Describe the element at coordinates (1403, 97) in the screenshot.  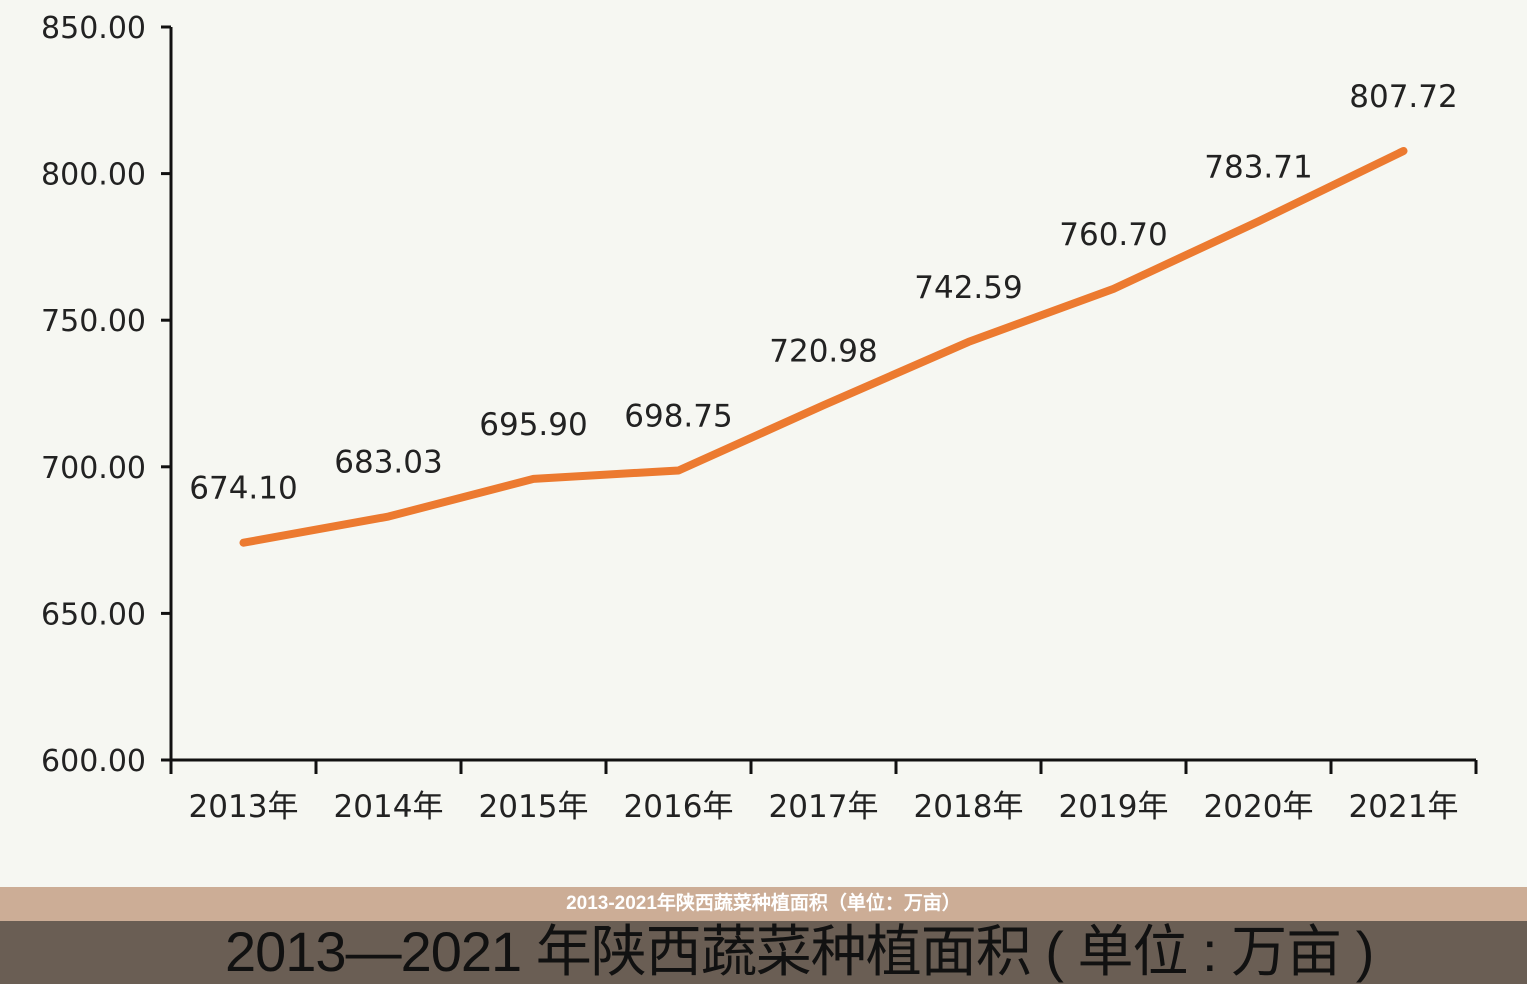
I see `data-label: 807.72` at that location.